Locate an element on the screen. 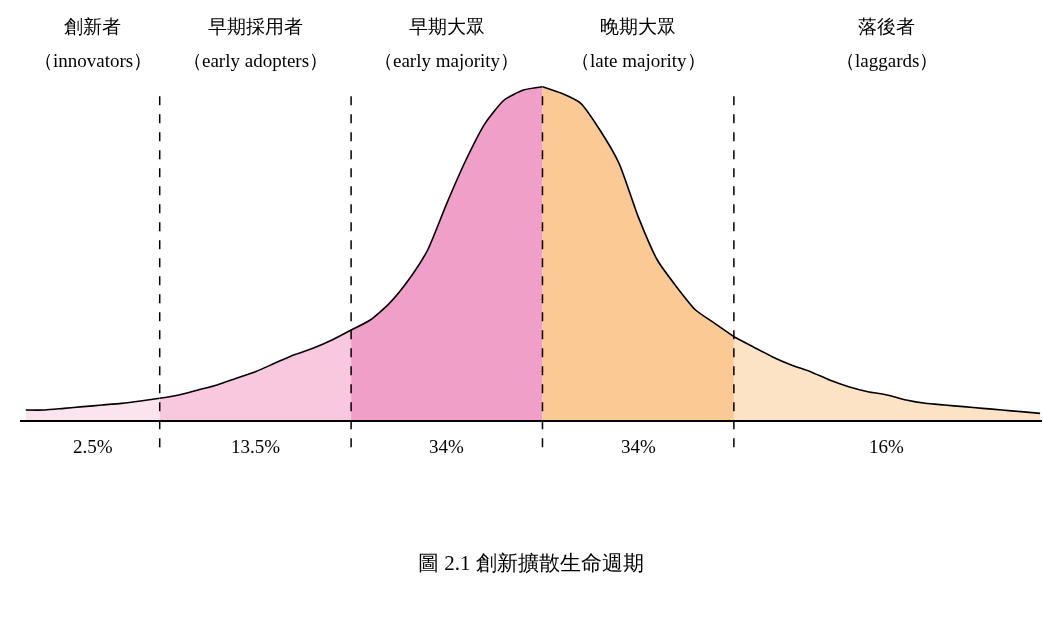 Image resolution: width=1044 pixels, height=621 pixels. text: 創新者 is located at coordinates (92, 26).